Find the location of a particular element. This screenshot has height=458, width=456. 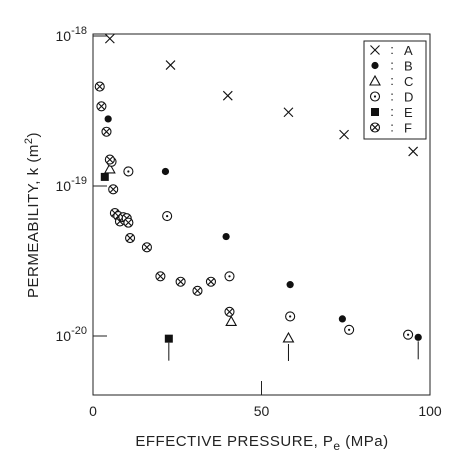

y-tick-label: 10-20 is located at coordinates (71, 334).